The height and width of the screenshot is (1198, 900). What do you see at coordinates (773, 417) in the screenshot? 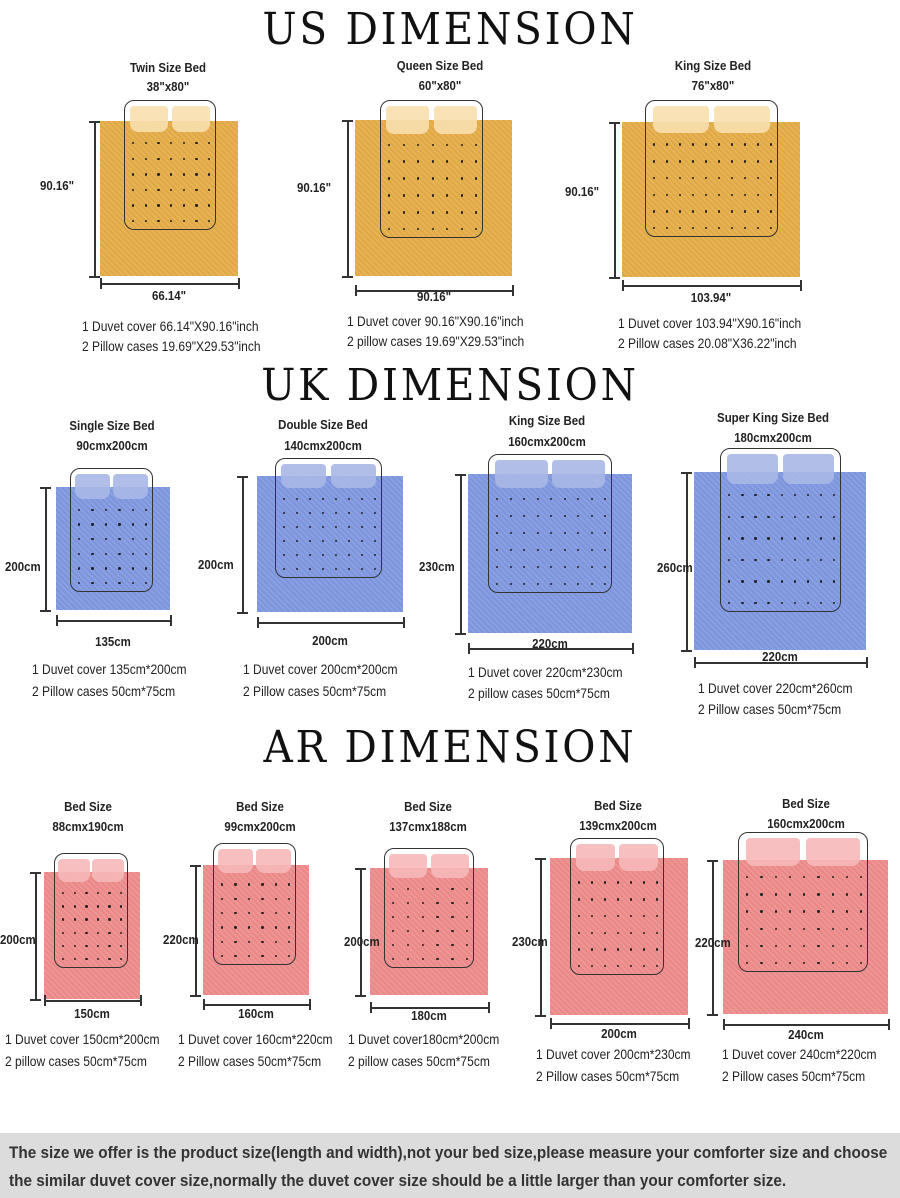
I see `bed-title: Super King Size Bed` at bounding box center [773, 417].